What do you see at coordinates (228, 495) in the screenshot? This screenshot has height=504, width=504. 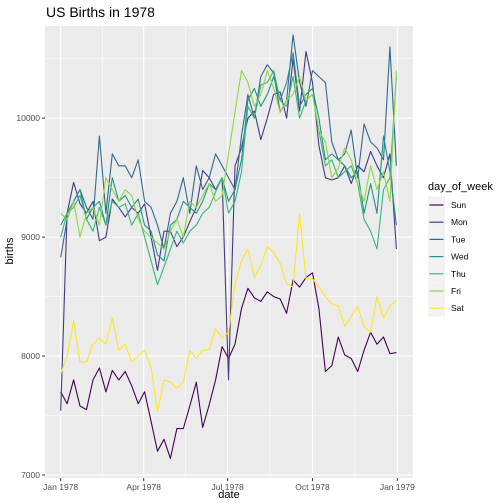 I see `x-axis-title: date` at bounding box center [228, 495].